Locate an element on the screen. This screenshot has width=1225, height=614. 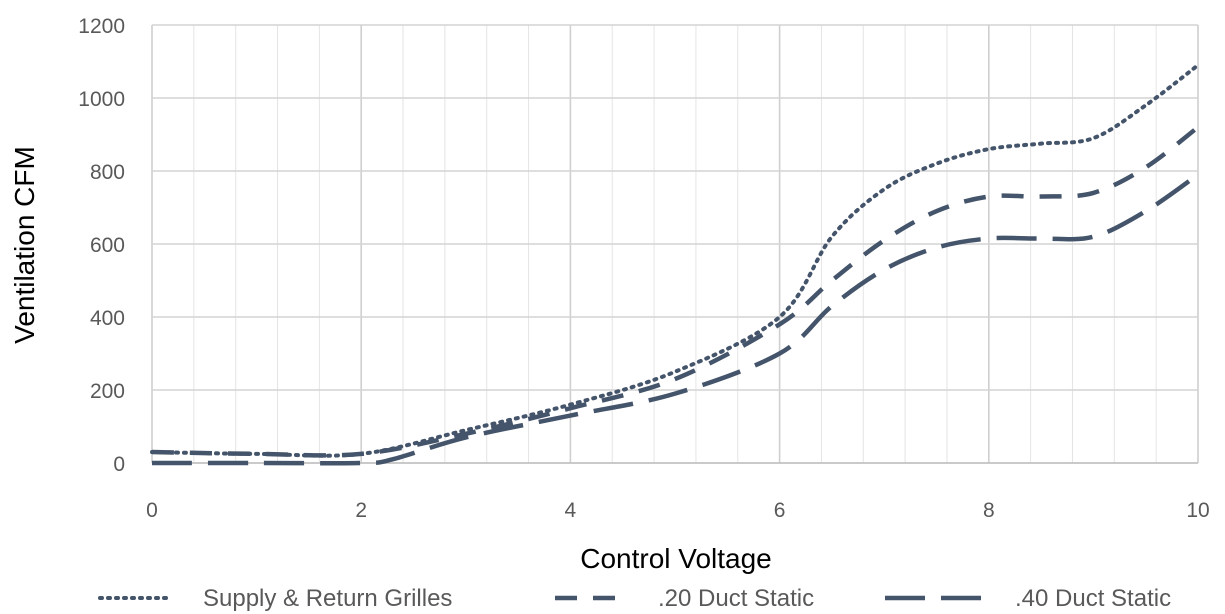
y-tick-label: 0 is located at coordinates (119, 464).